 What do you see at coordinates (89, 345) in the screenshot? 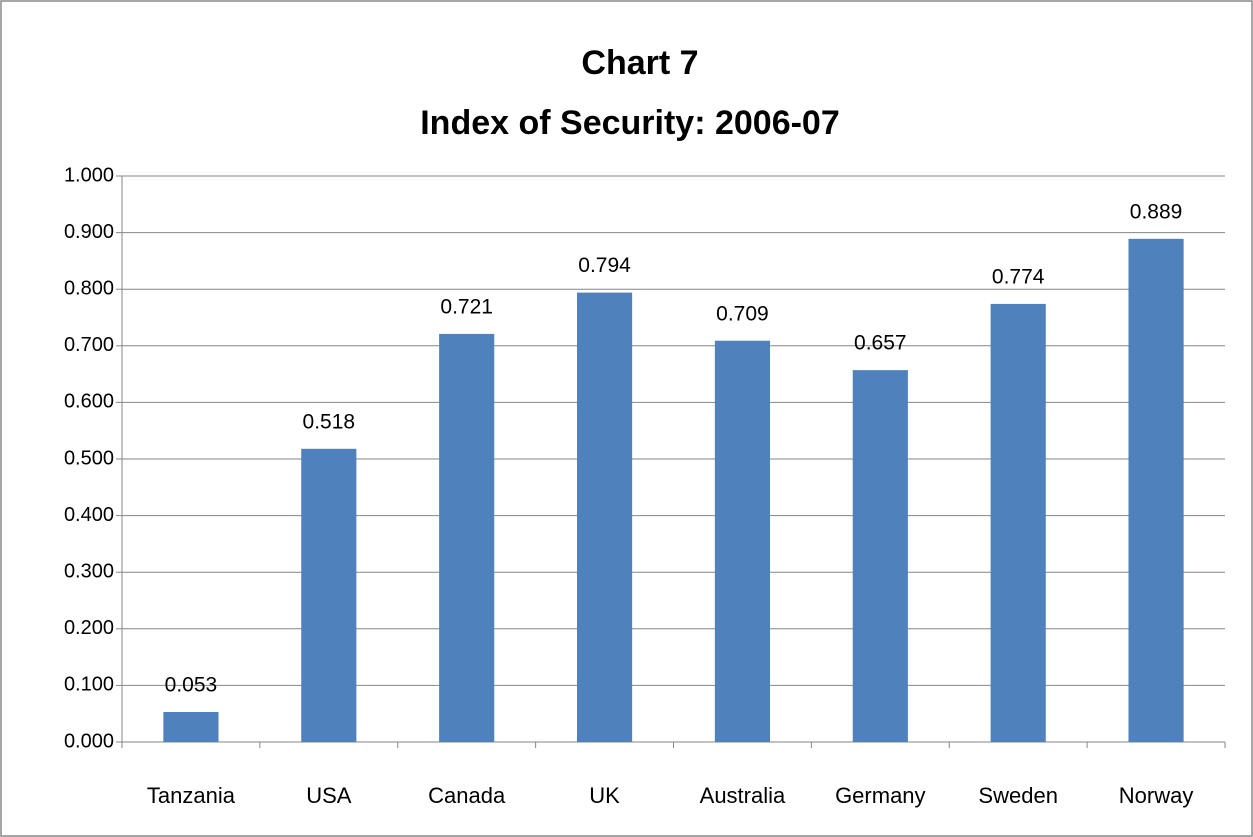
I see `y-tick-label: 0.700` at bounding box center [89, 345].